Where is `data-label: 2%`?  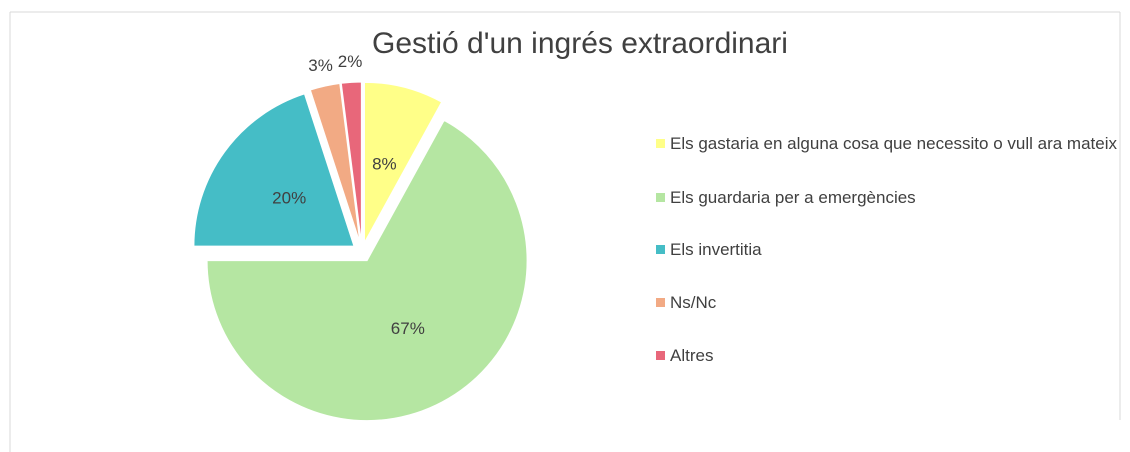 data-label: 2% is located at coordinates (350, 61).